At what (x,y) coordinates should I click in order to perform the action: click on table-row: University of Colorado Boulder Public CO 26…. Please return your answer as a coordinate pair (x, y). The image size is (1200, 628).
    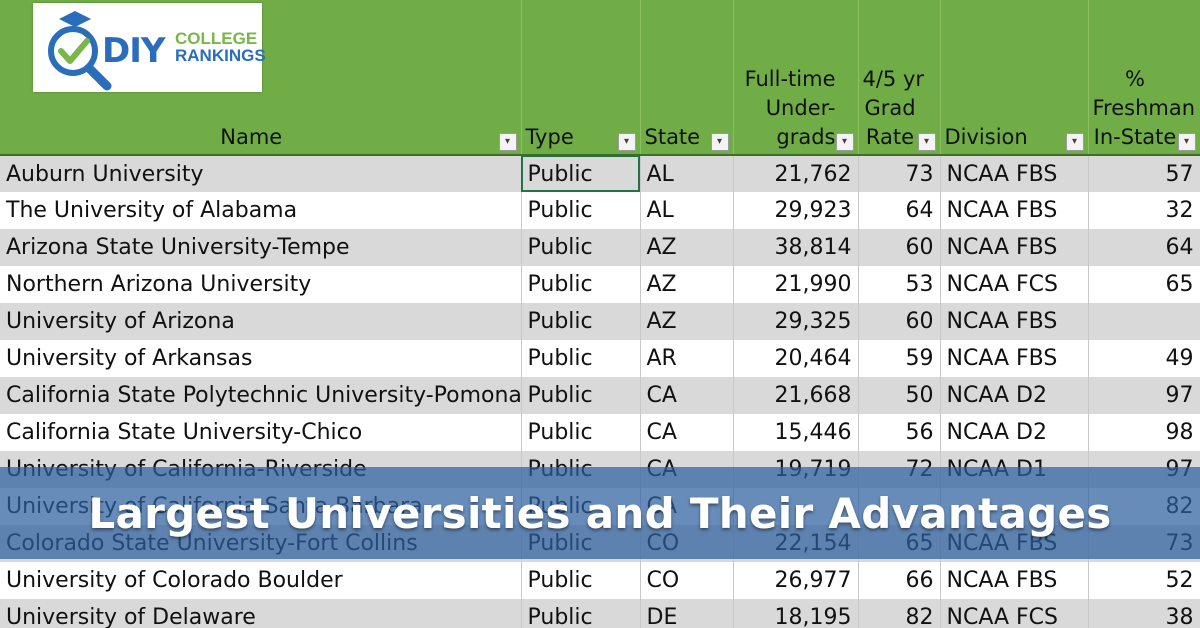
    Looking at the image, I should click on (600, 580).